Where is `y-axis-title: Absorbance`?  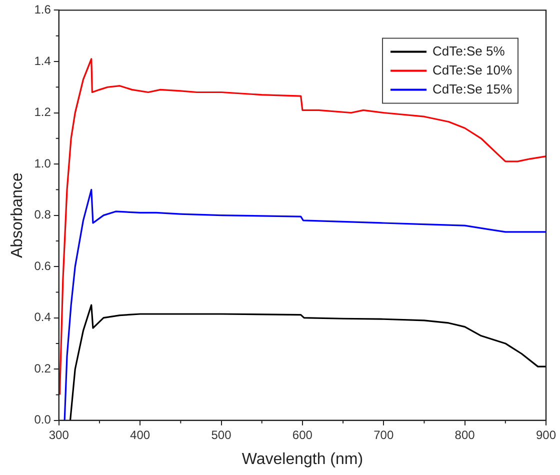 y-axis-title: Absorbance is located at coordinates (17, 215).